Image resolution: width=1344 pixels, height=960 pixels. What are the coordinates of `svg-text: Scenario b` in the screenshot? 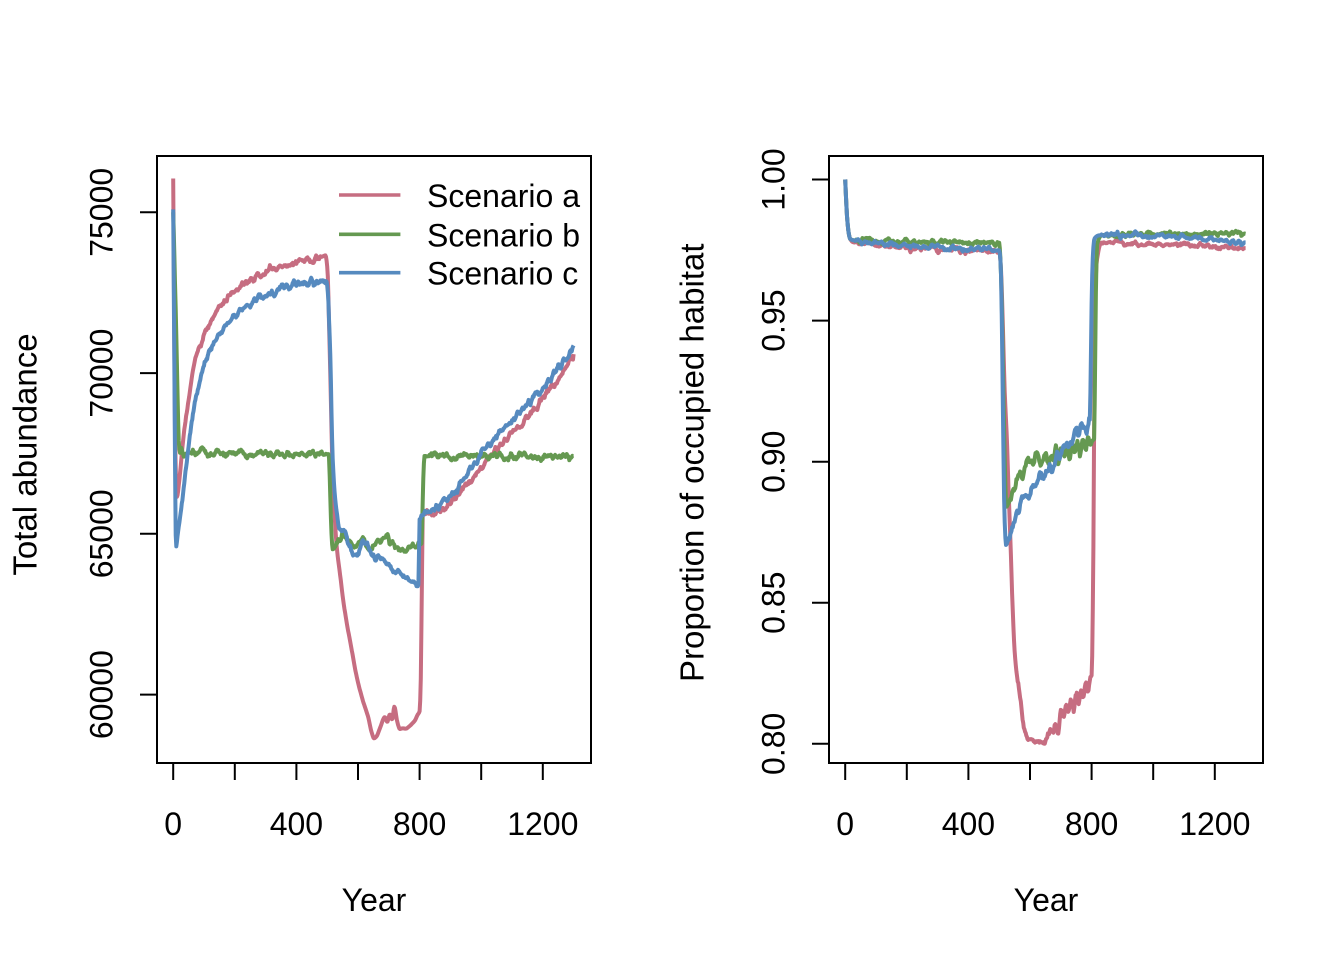 It's located at (503, 235).